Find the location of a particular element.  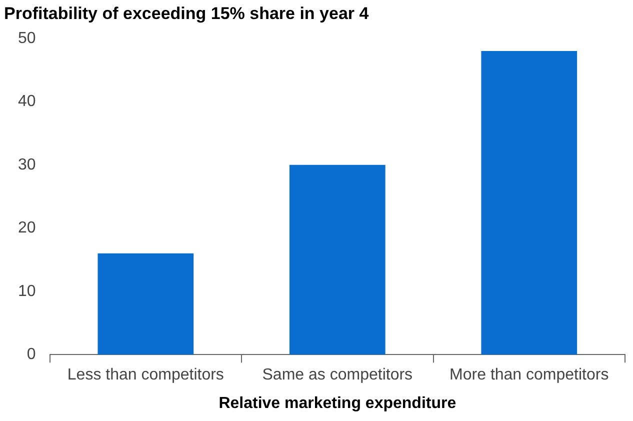

x-tick-label: Same as competitors is located at coordinates (337, 375).